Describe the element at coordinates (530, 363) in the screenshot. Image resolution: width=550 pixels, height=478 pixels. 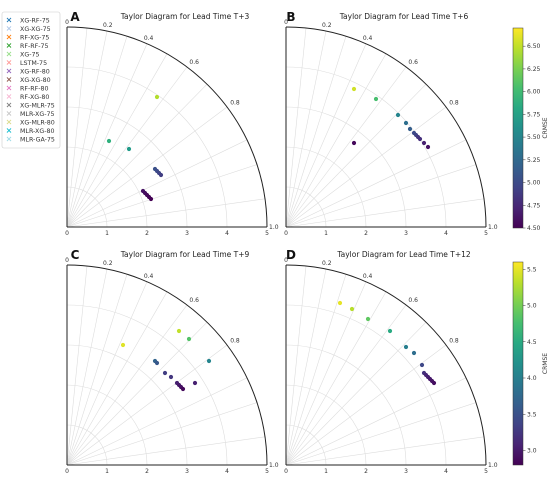
I see `colorbar-panel-d: 3.0 3.5 4.0 4.5 5.0 5.5 CRMSE` at that location.